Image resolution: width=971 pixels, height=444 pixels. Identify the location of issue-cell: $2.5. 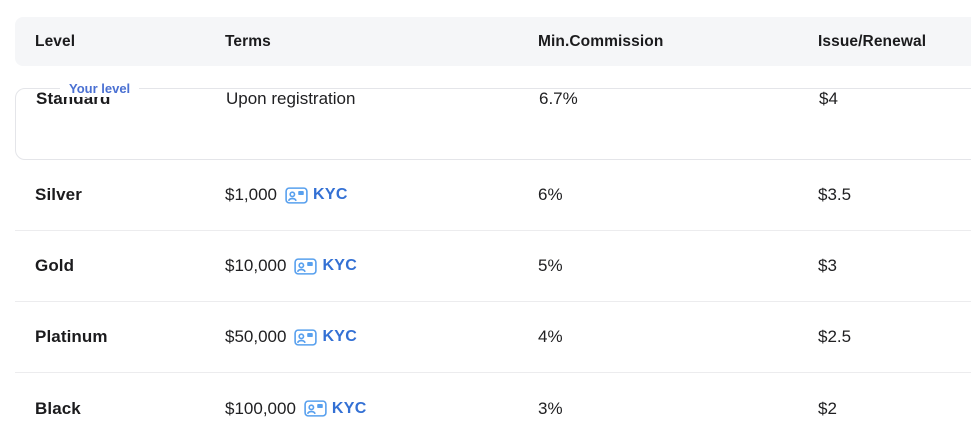
(835, 336).